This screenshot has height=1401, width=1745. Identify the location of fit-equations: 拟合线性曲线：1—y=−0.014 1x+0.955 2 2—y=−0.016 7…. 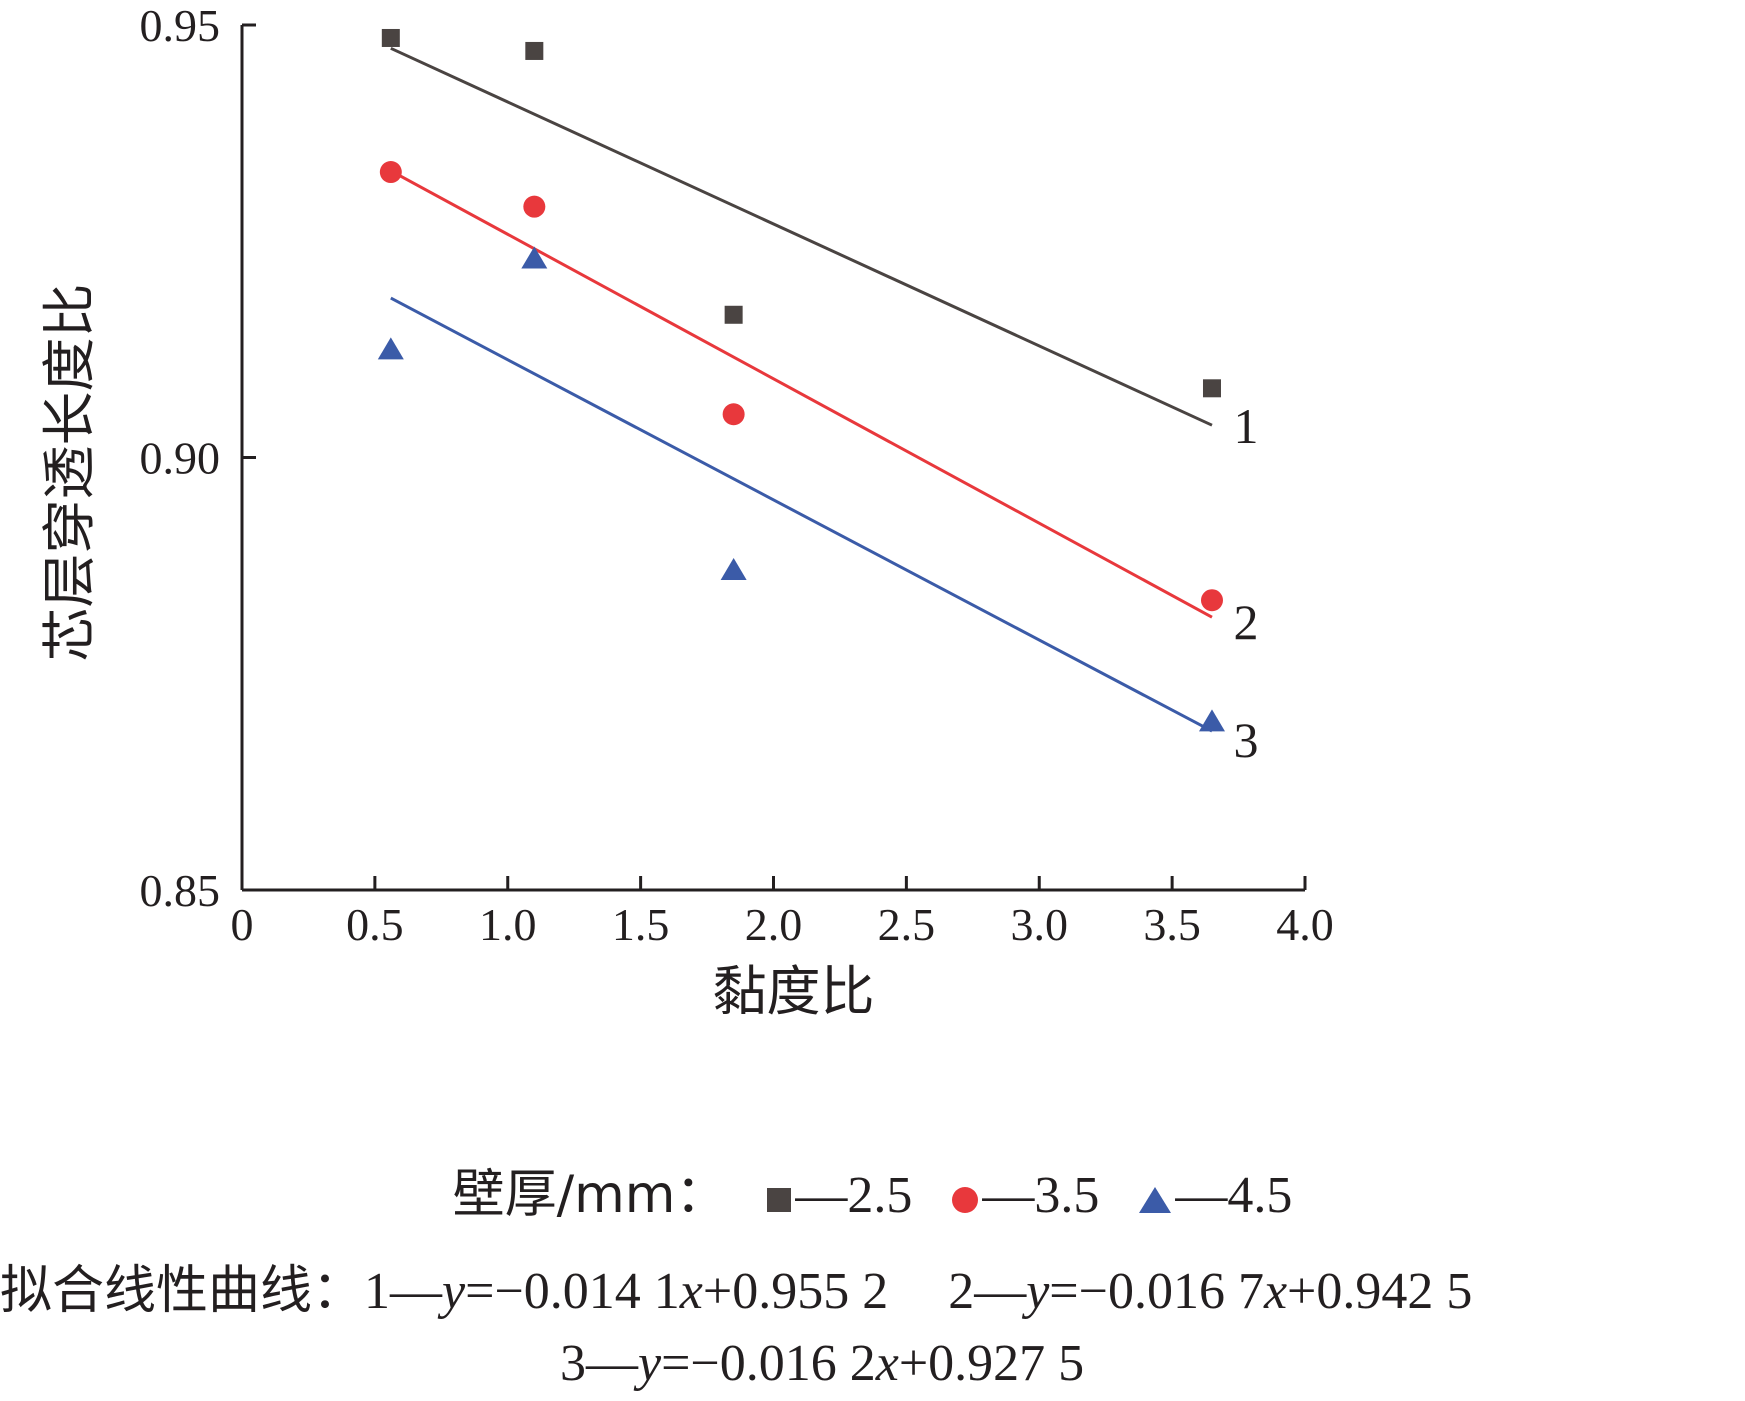
(736, 1326).